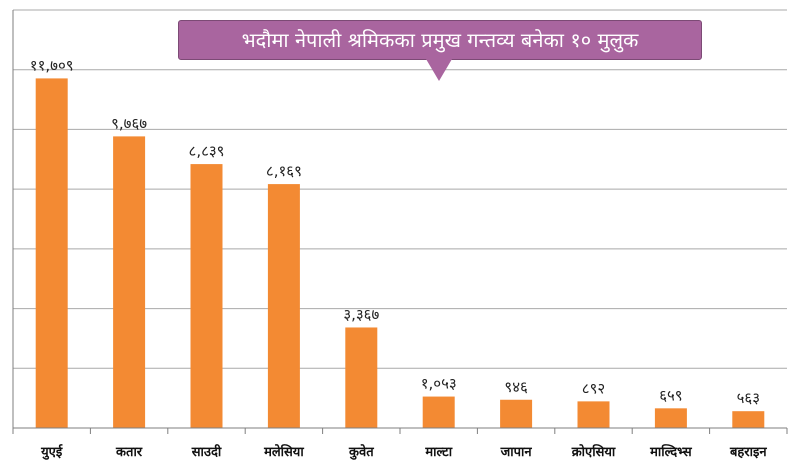  Describe the element at coordinates (671, 452) in the screenshot. I see `x-tick-label: माल्दिभ्स` at that location.